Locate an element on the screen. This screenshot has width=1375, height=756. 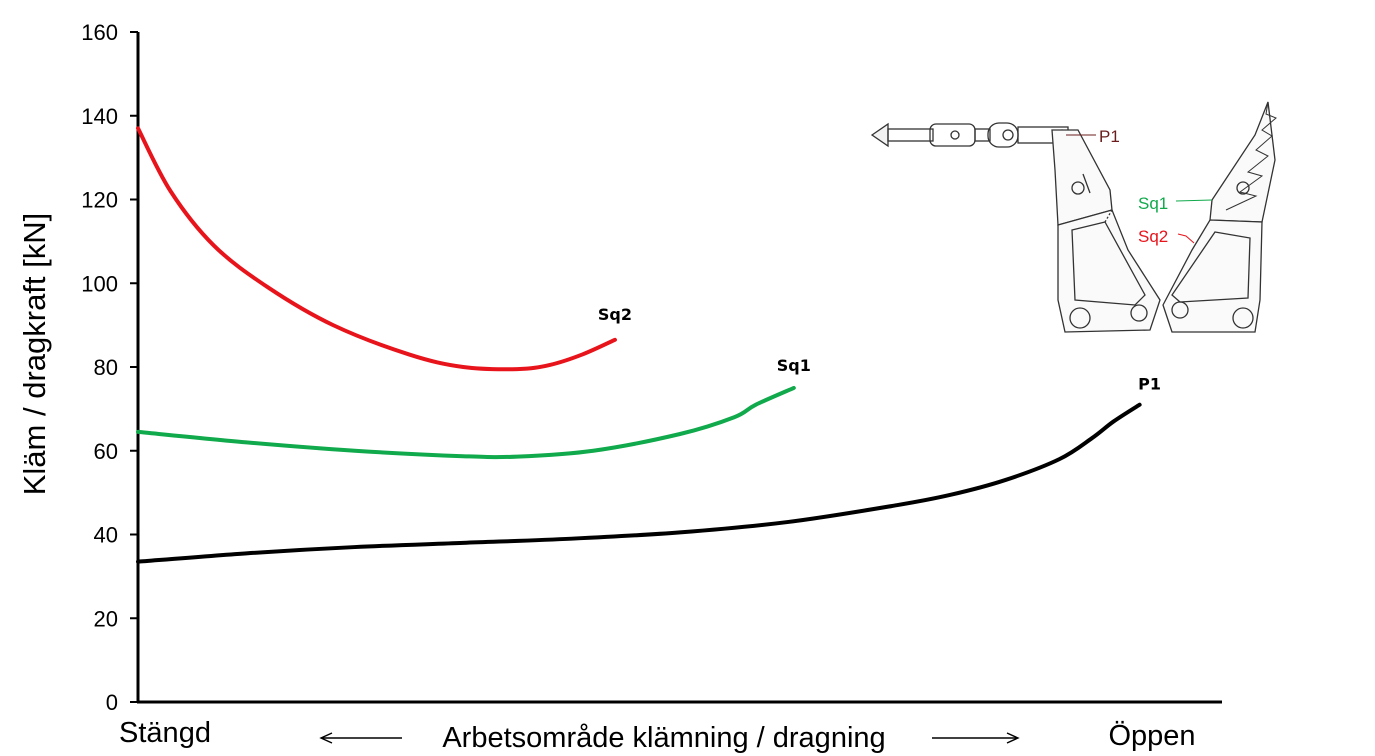
x-start-label: Stängd is located at coordinates (165, 733).